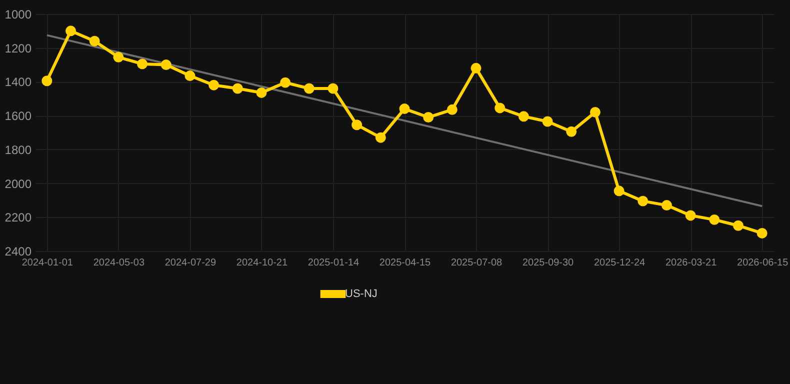 The width and height of the screenshot is (790, 384). I want to click on x-tick-label: 2026-06-15, so click(763, 263).